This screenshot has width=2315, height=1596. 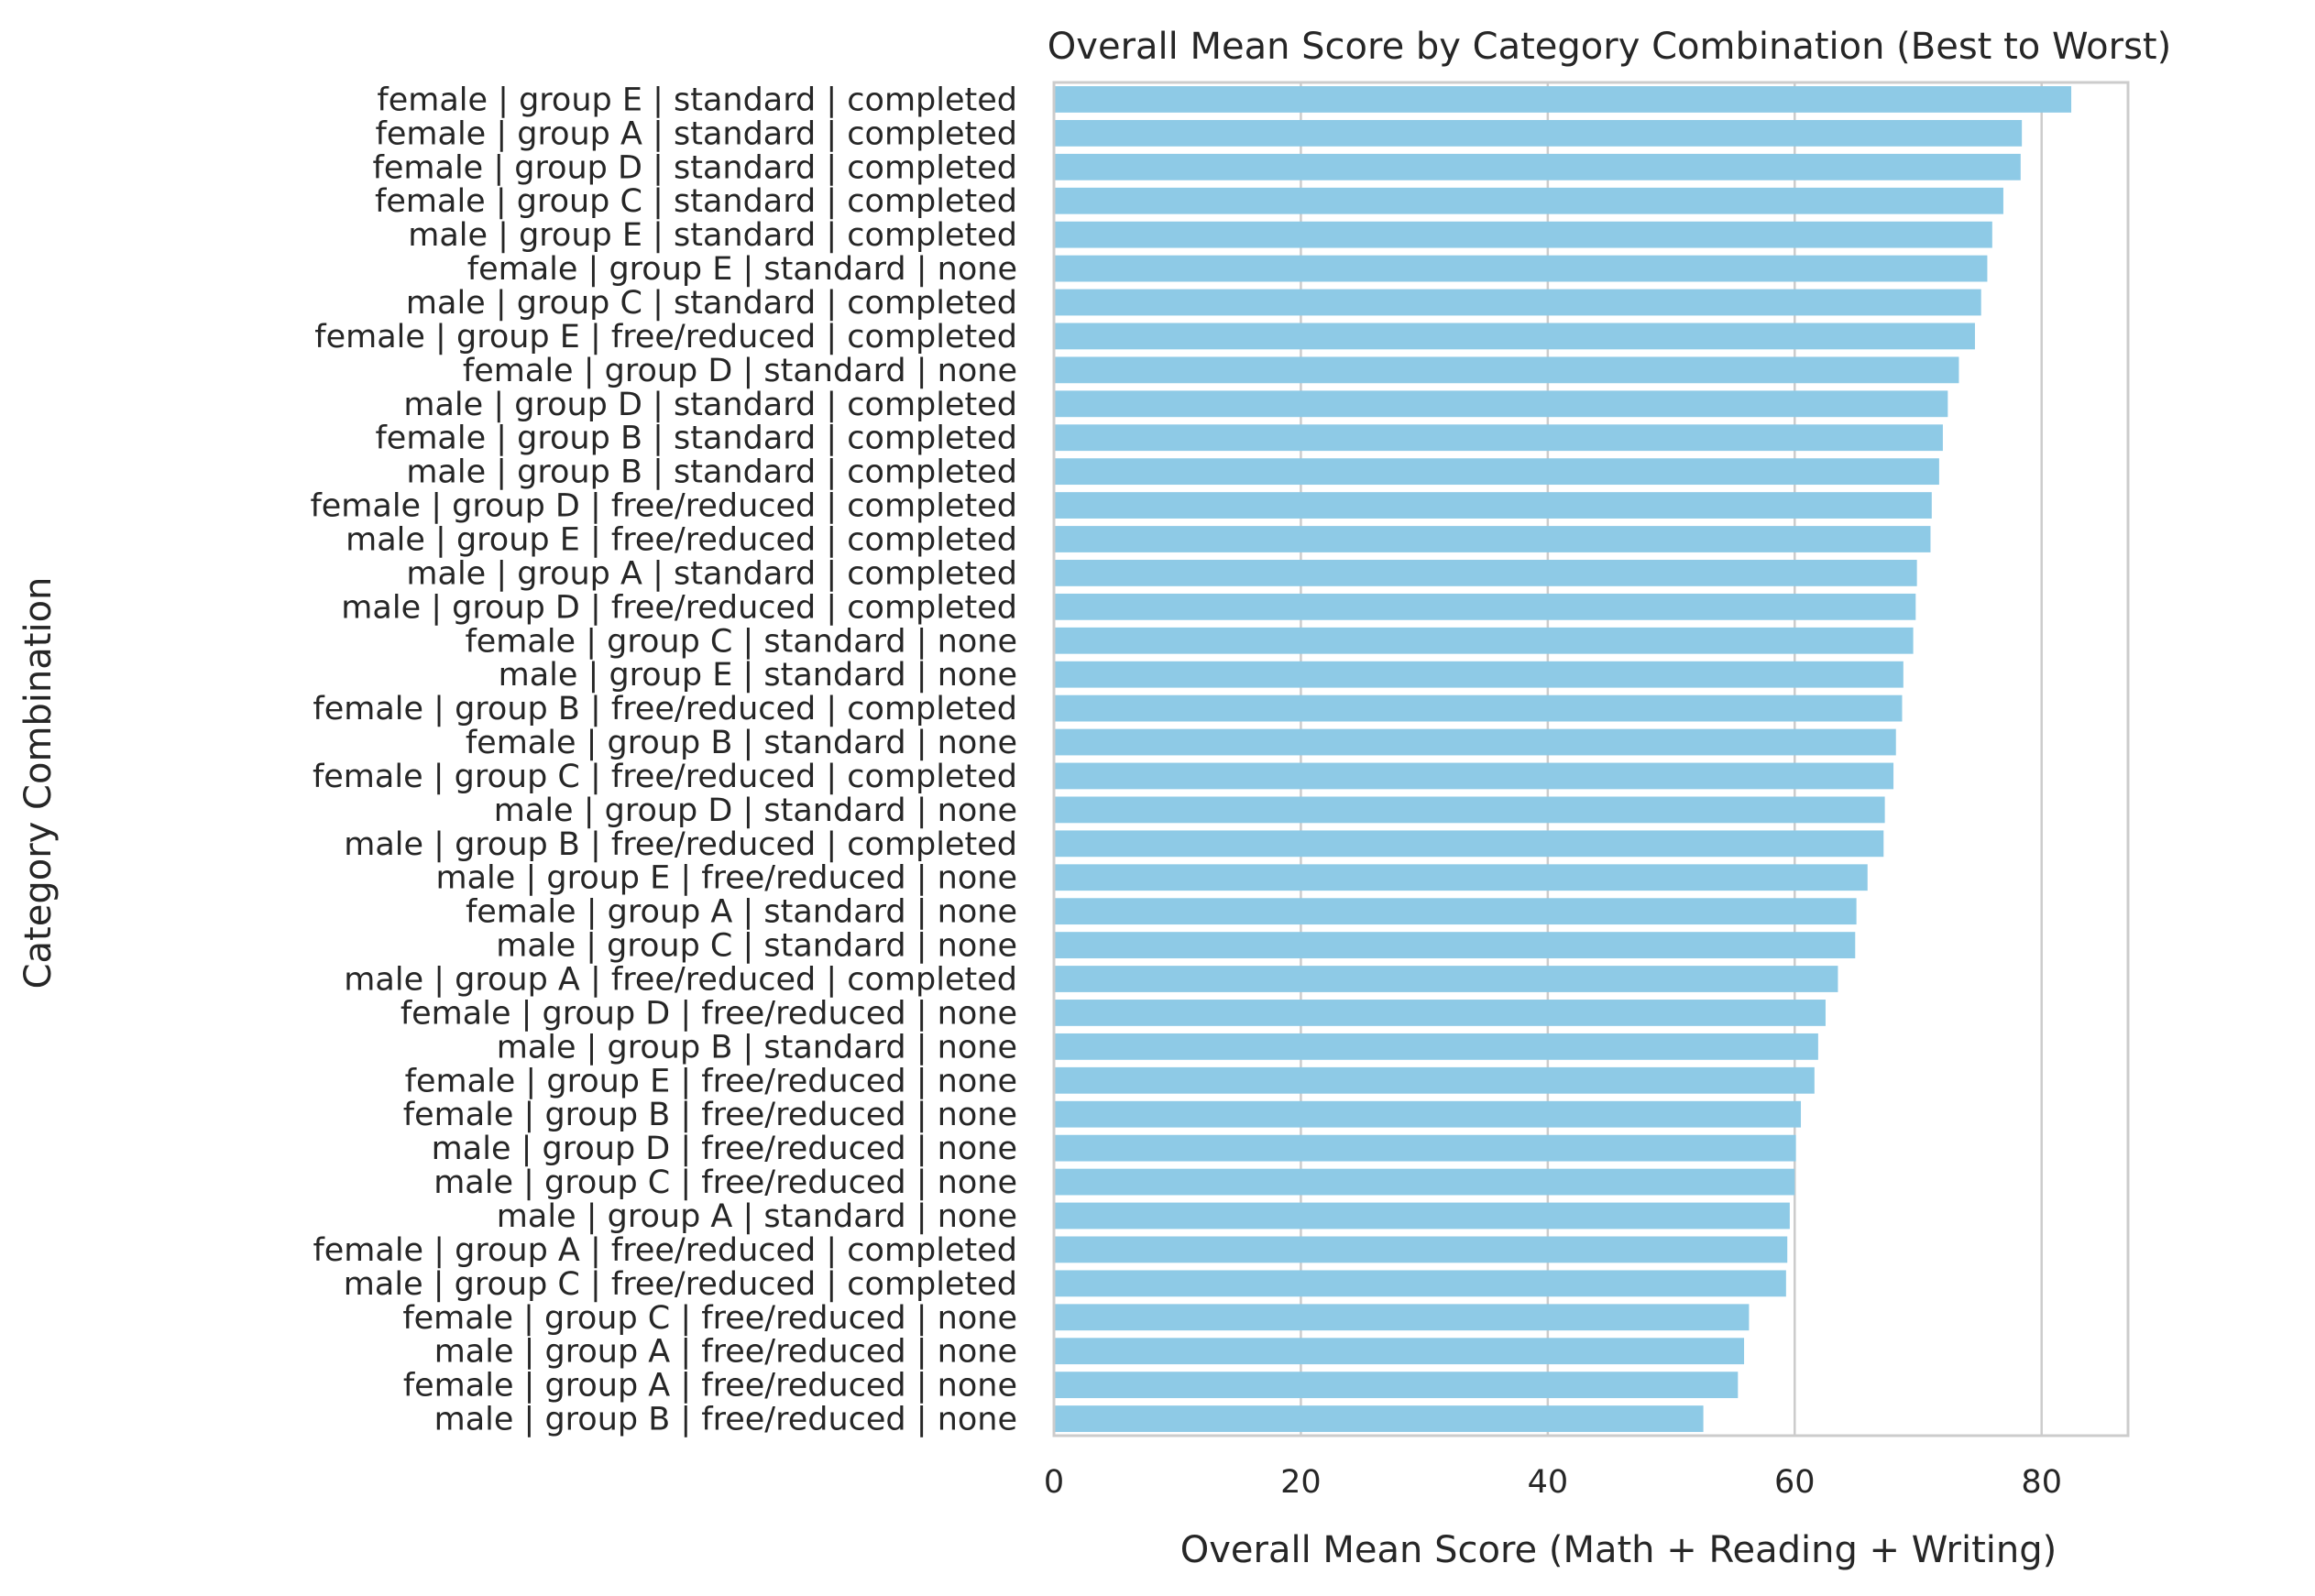 I want to click on y-tick-label: female | group B | standard | completed, so click(x=696, y=439).